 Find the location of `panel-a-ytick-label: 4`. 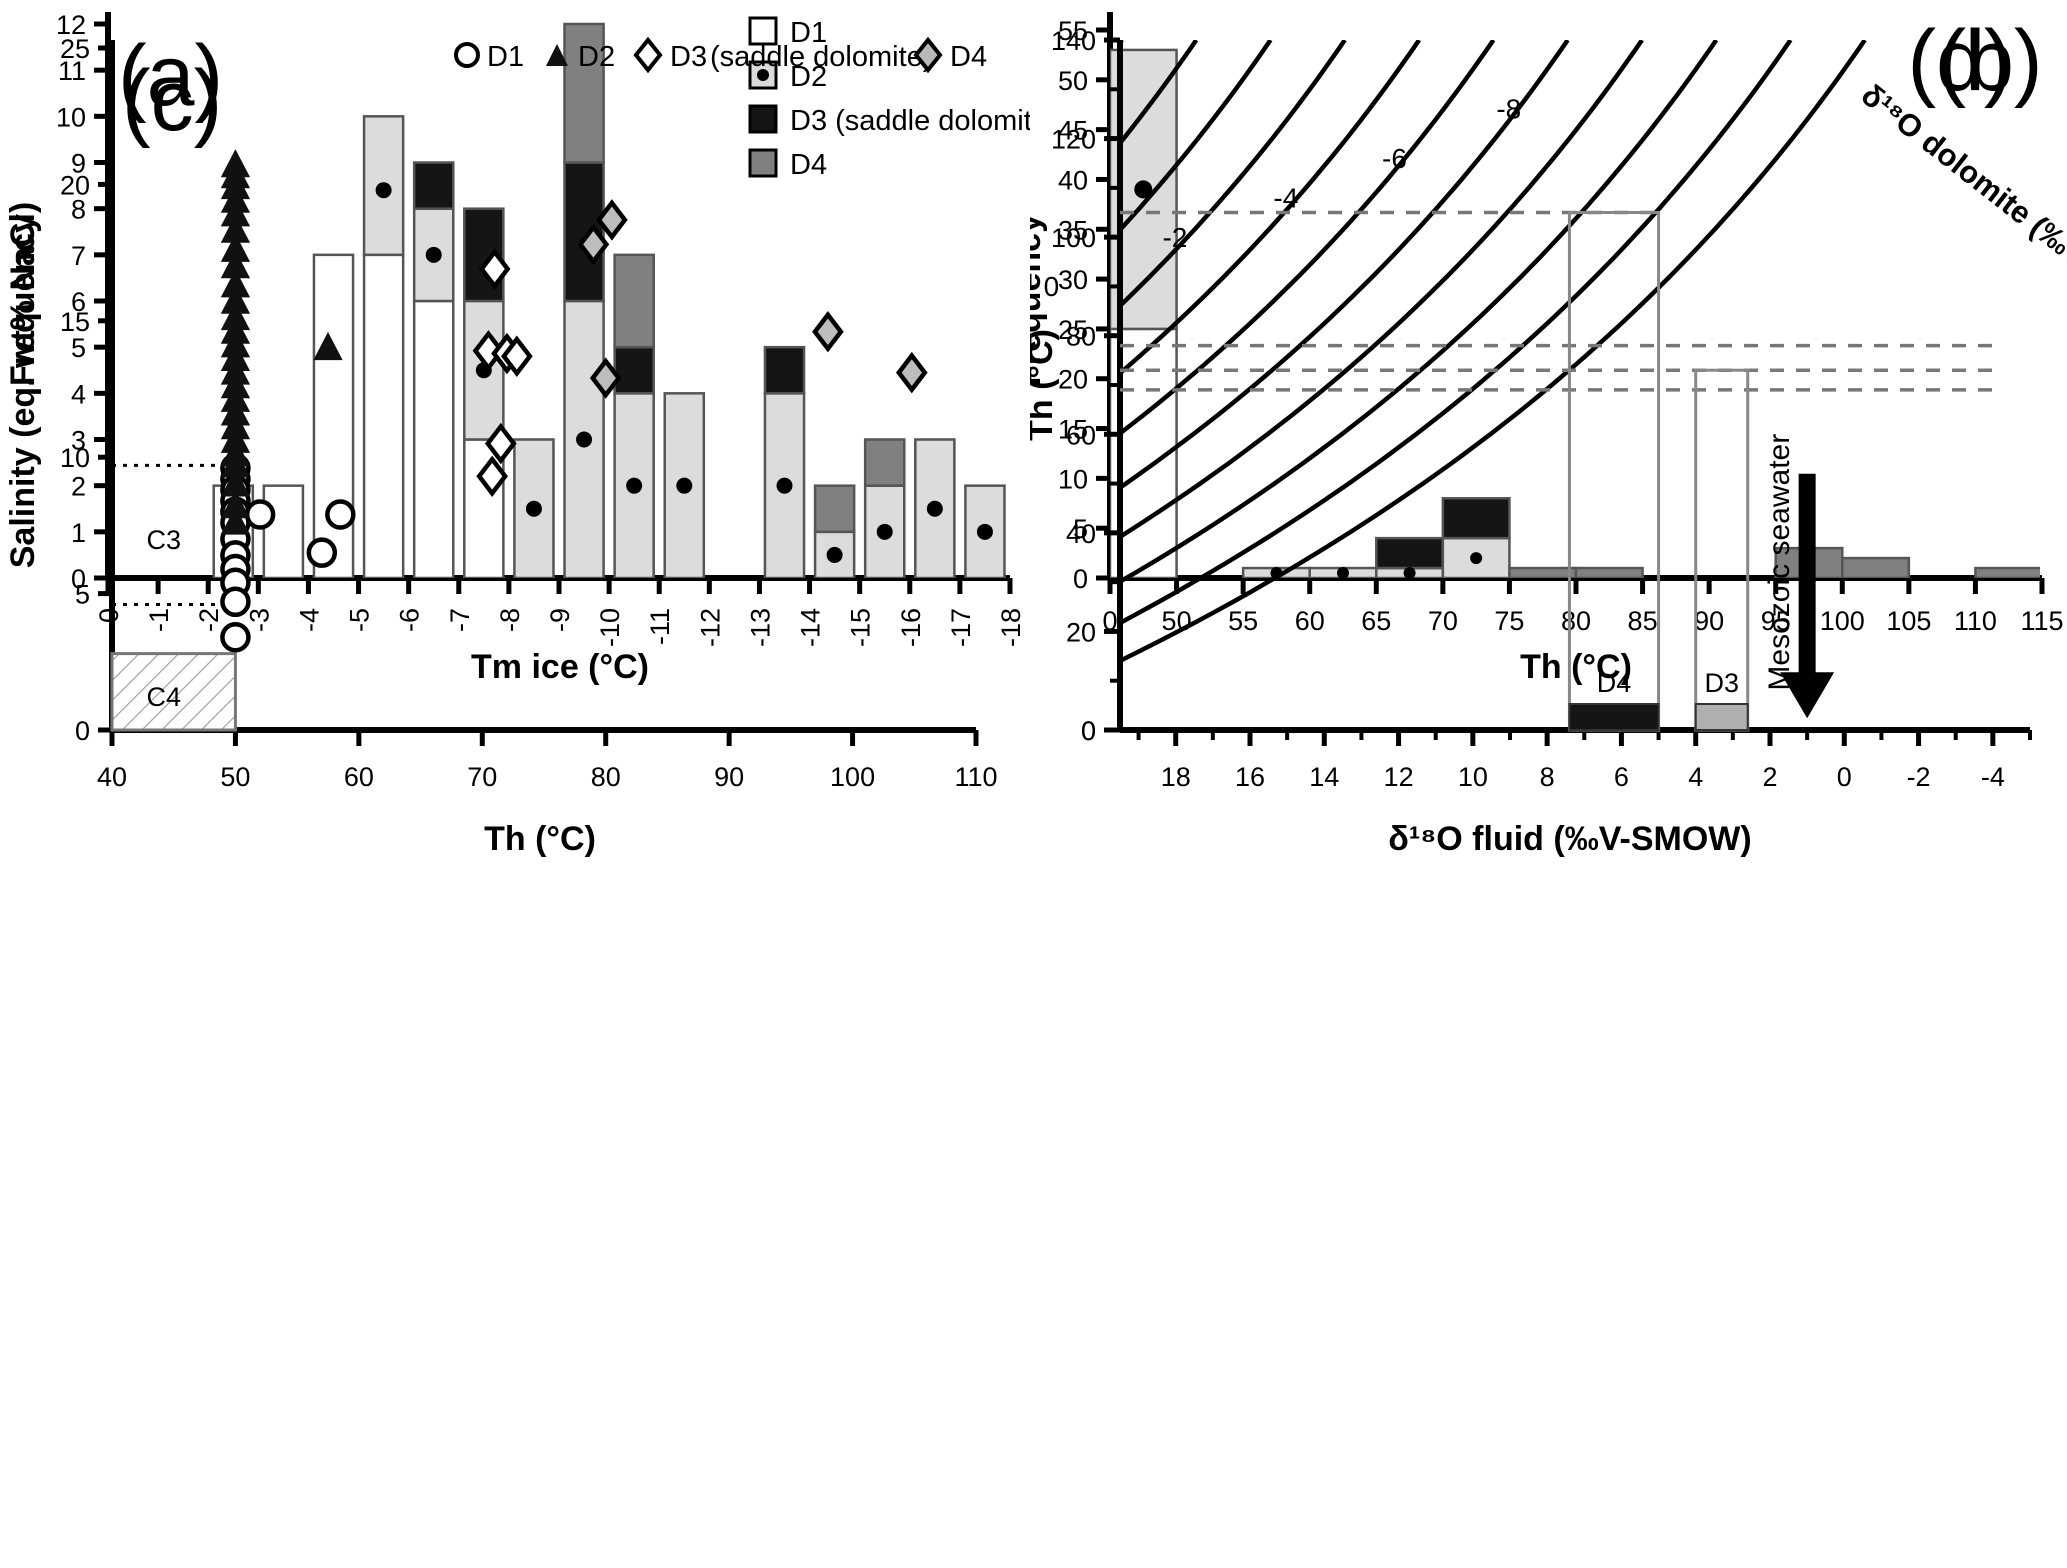

panel-a-ytick-label: 4 is located at coordinates (78, 394).